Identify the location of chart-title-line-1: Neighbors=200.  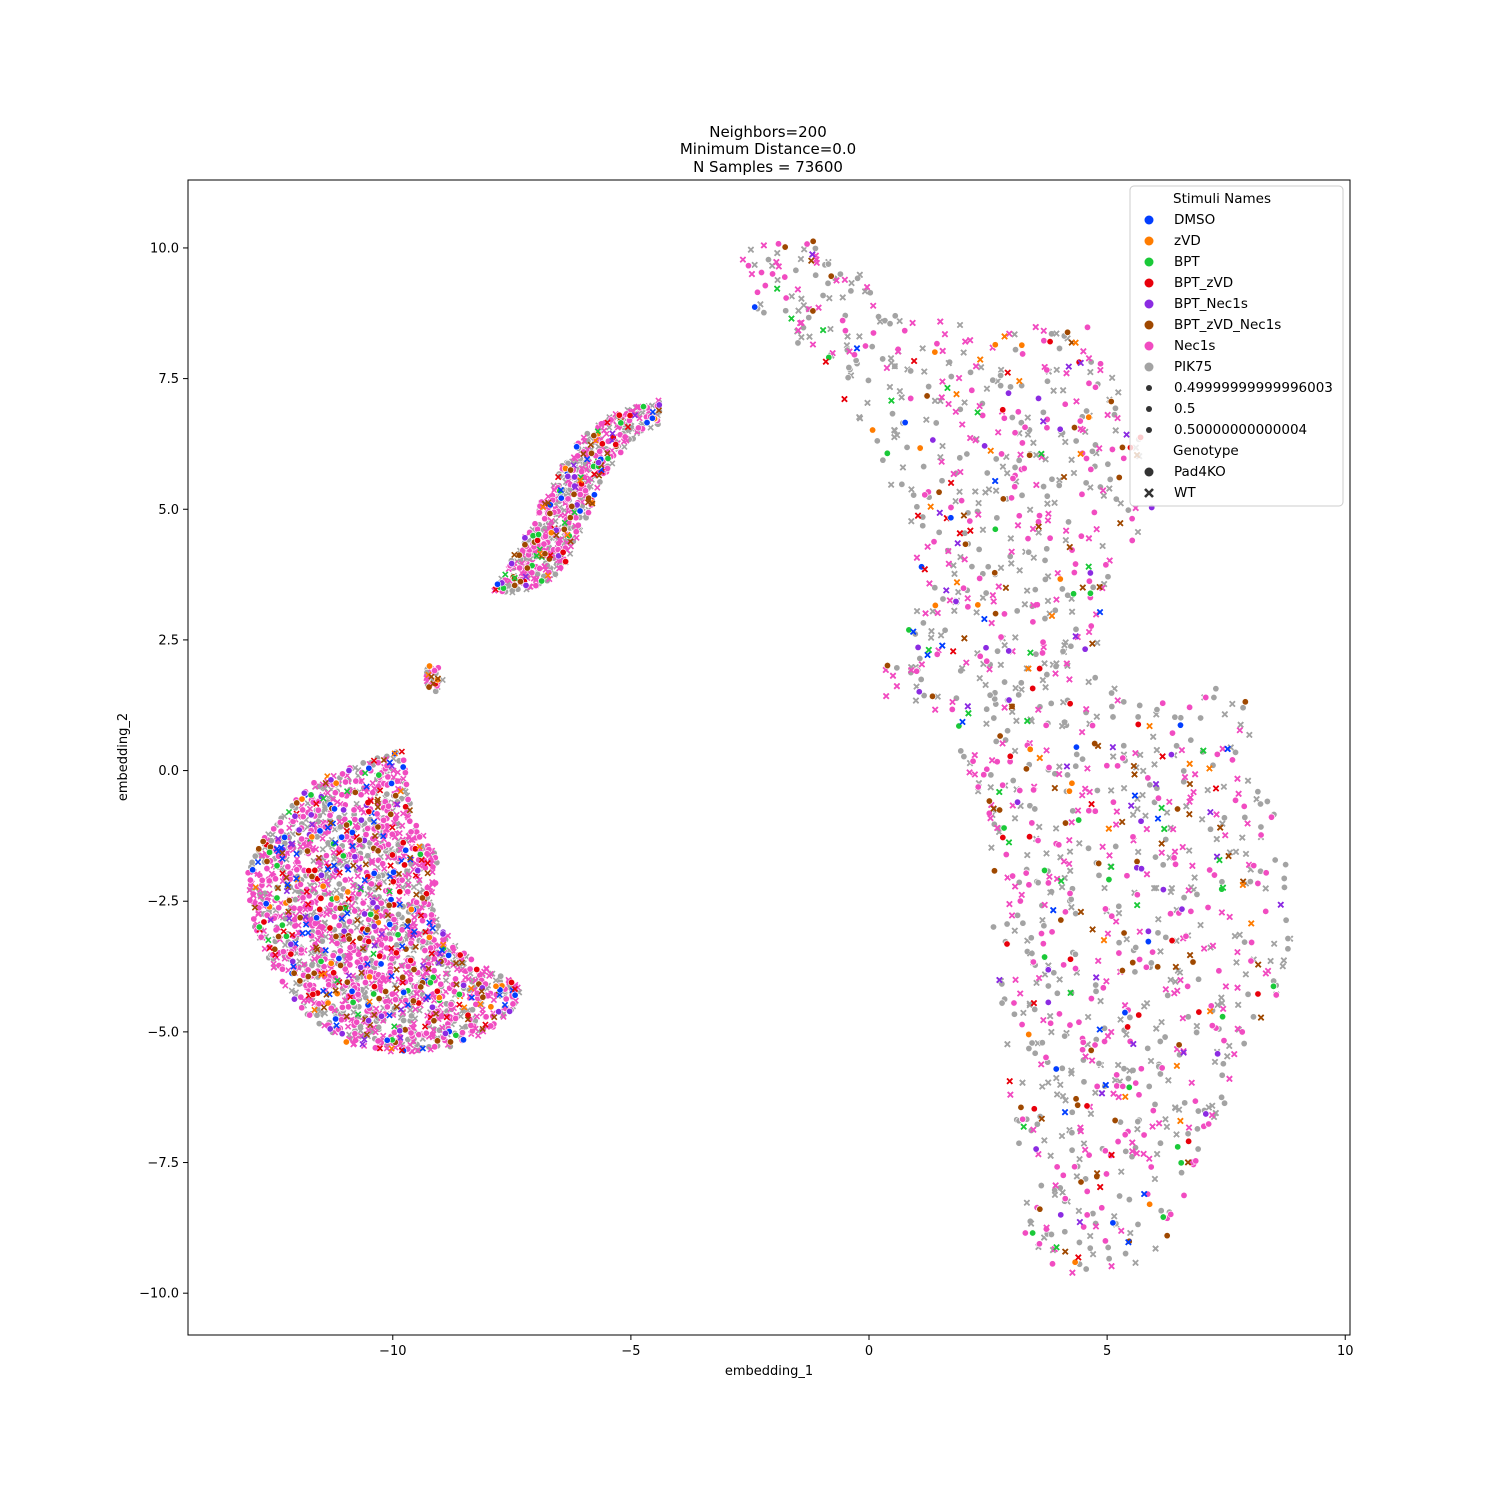
(768, 132).